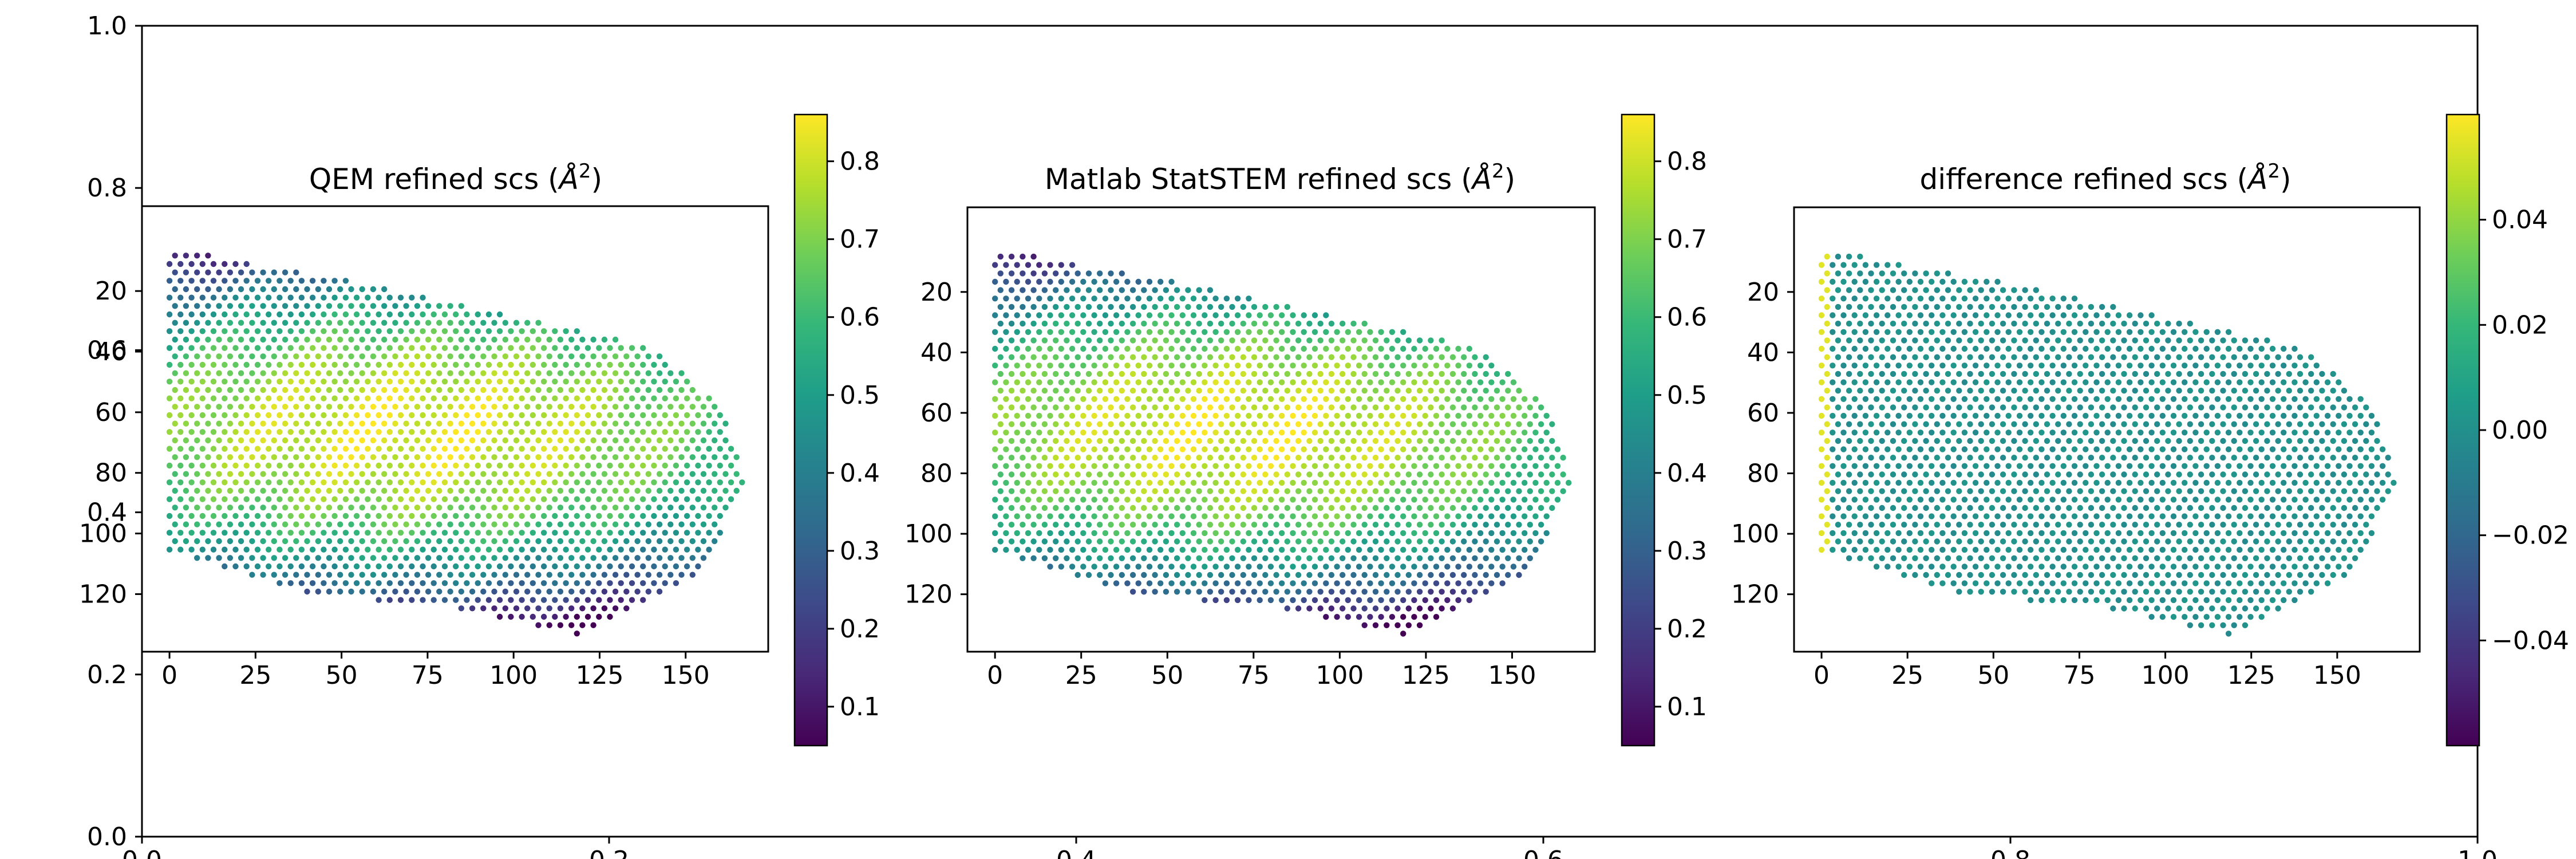 The height and width of the screenshot is (859, 2576). What do you see at coordinates (860, 239) in the screenshot?
I see `colorbar-tick-label: 0.7` at bounding box center [860, 239].